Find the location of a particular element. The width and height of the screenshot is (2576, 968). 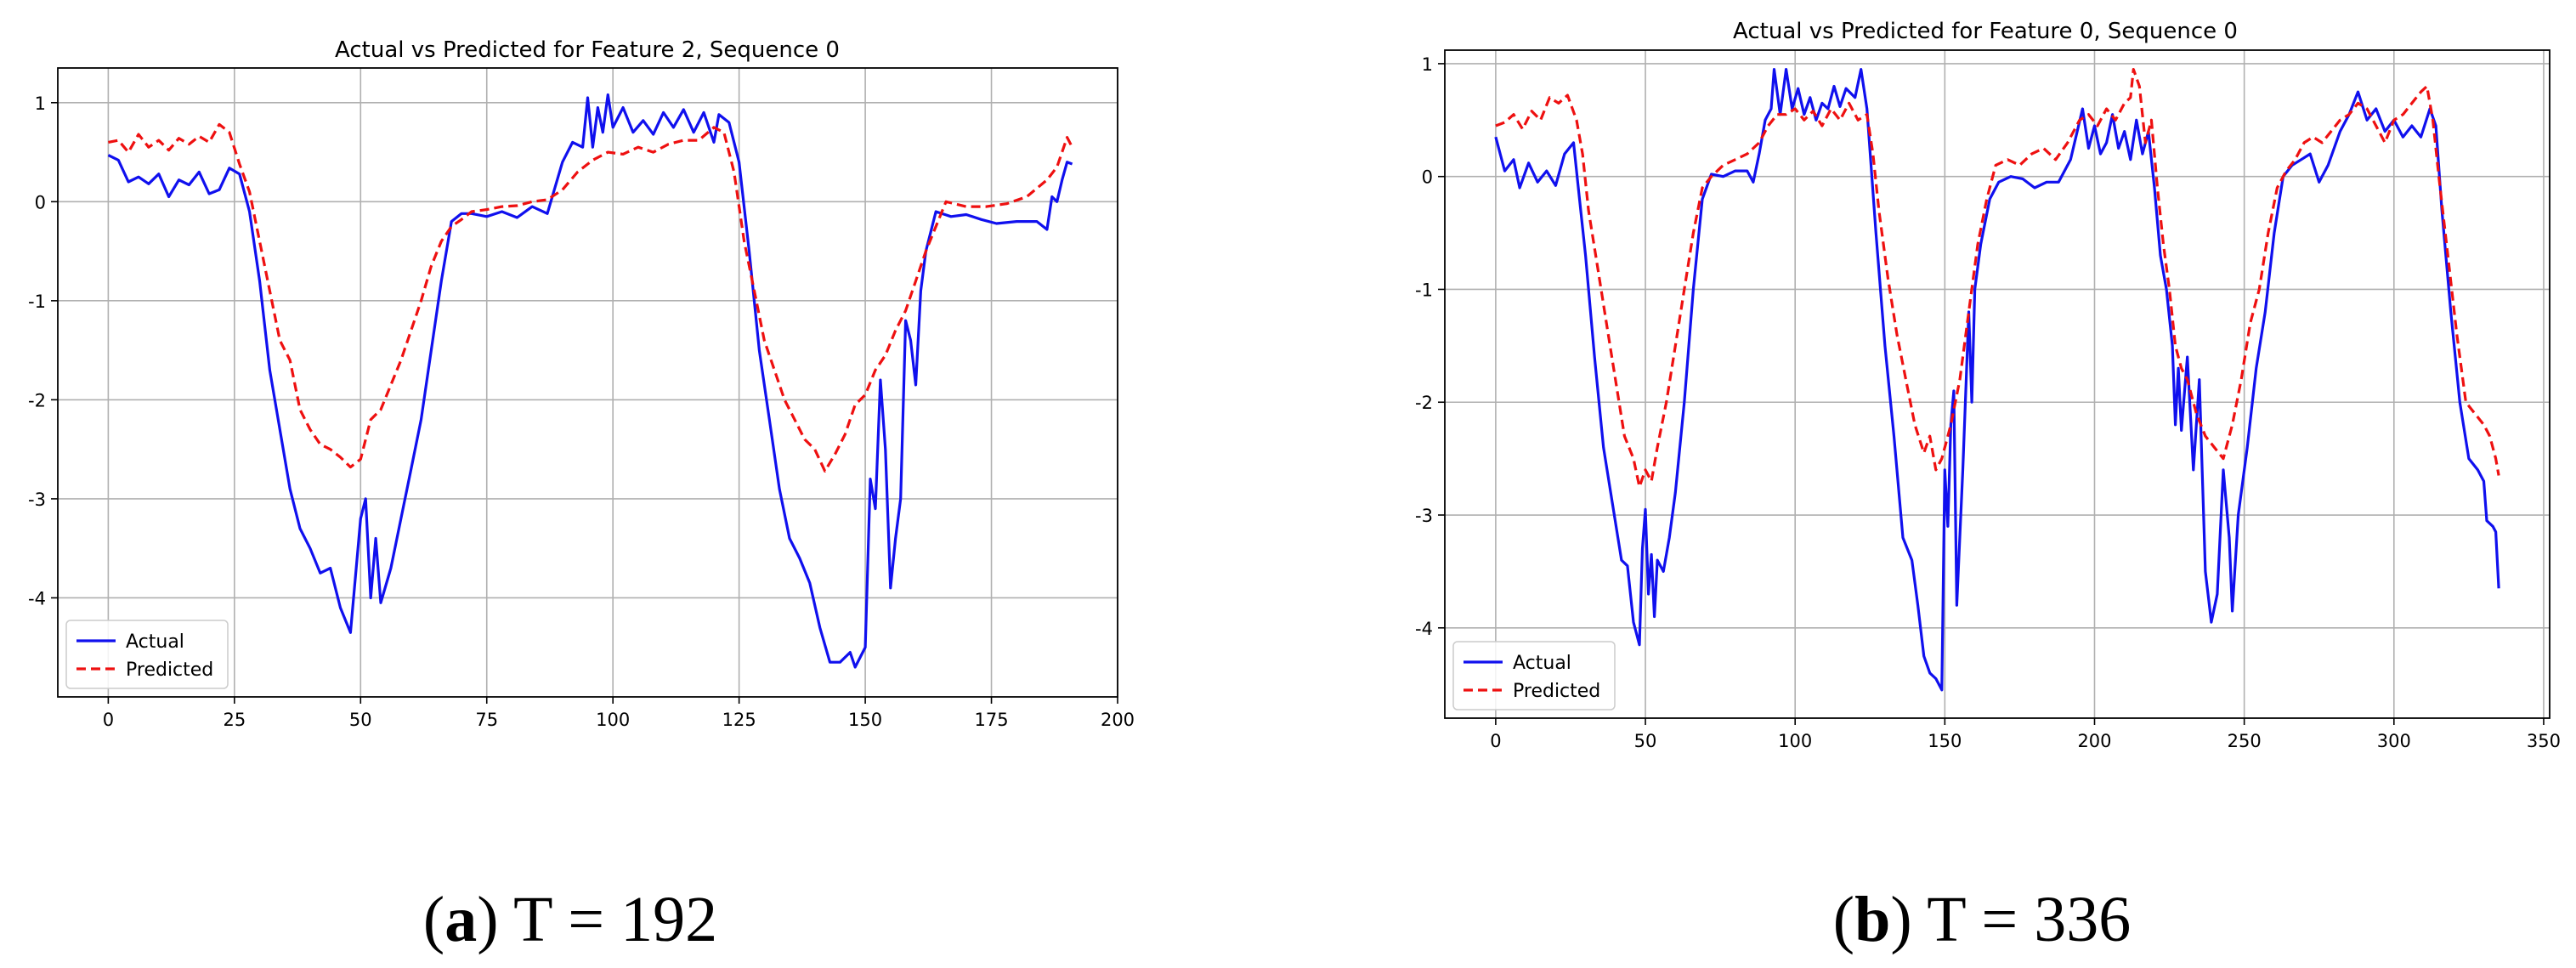

caption-value: T = 192 is located at coordinates (608, 919).